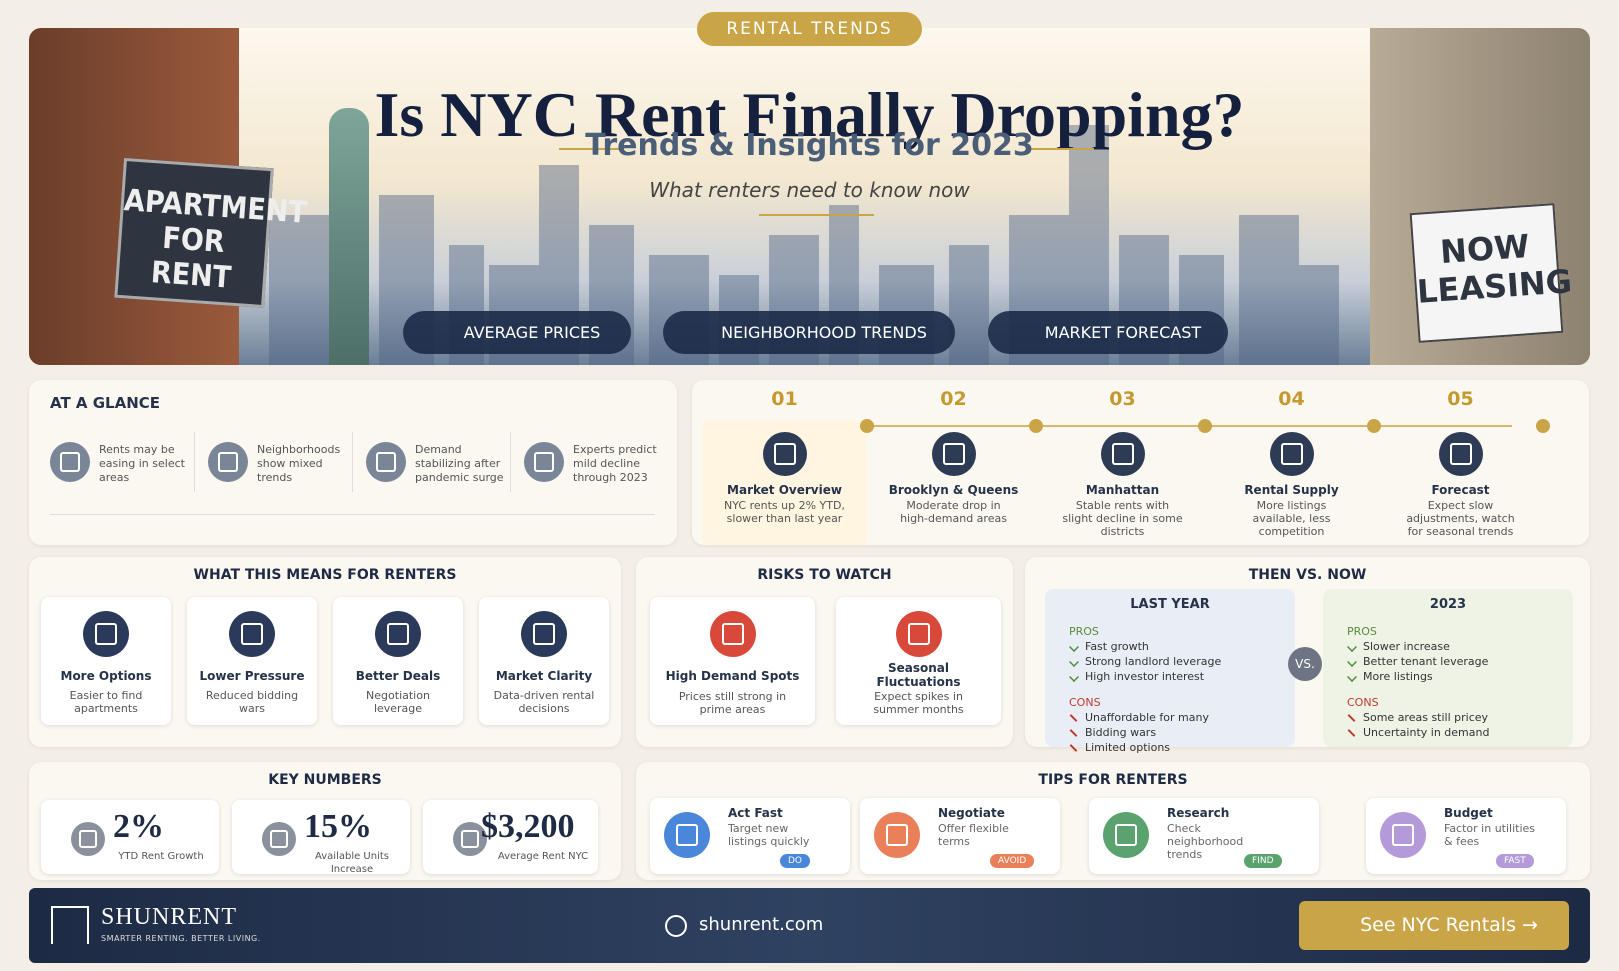  Describe the element at coordinates (1406, 646) in the screenshot. I see `pro-item: Slower increase` at that location.